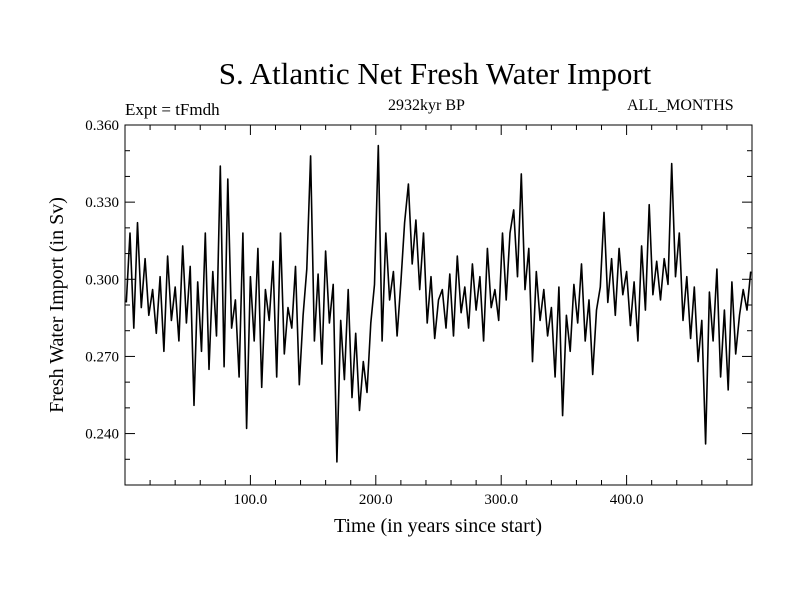 This screenshot has height=600, width=800. Describe the element at coordinates (680, 105) in the screenshot. I see `months-label: ALL_MONTHS` at that location.